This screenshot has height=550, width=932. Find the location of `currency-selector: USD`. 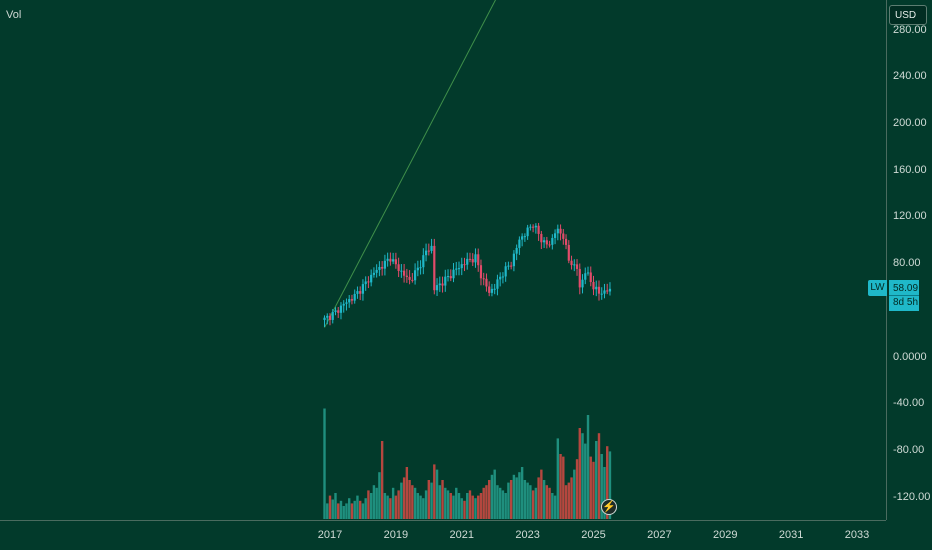

currency-selector: USD is located at coordinates (908, 15).